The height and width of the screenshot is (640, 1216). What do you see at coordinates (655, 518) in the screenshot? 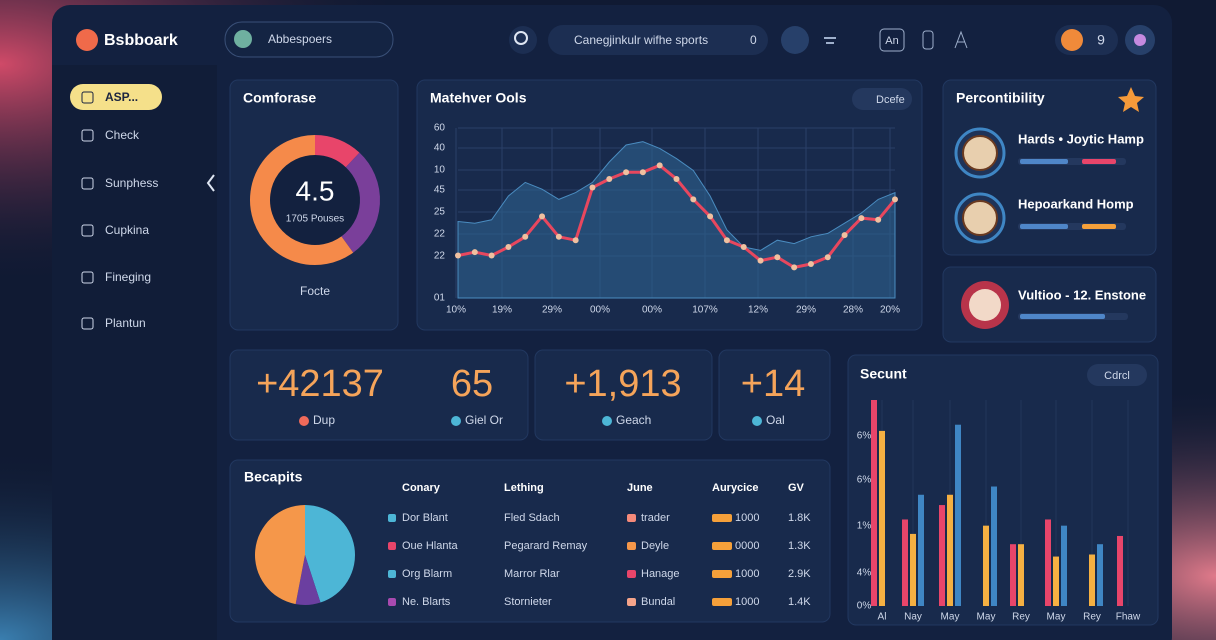
I see `table-cell: trader` at bounding box center [655, 518].